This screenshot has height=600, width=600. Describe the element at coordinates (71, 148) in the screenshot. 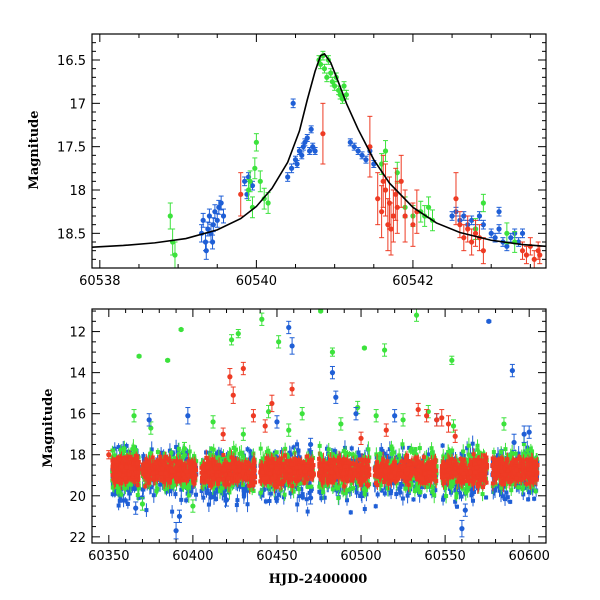

I see `top-y-tick-label: 17.5` at that location.